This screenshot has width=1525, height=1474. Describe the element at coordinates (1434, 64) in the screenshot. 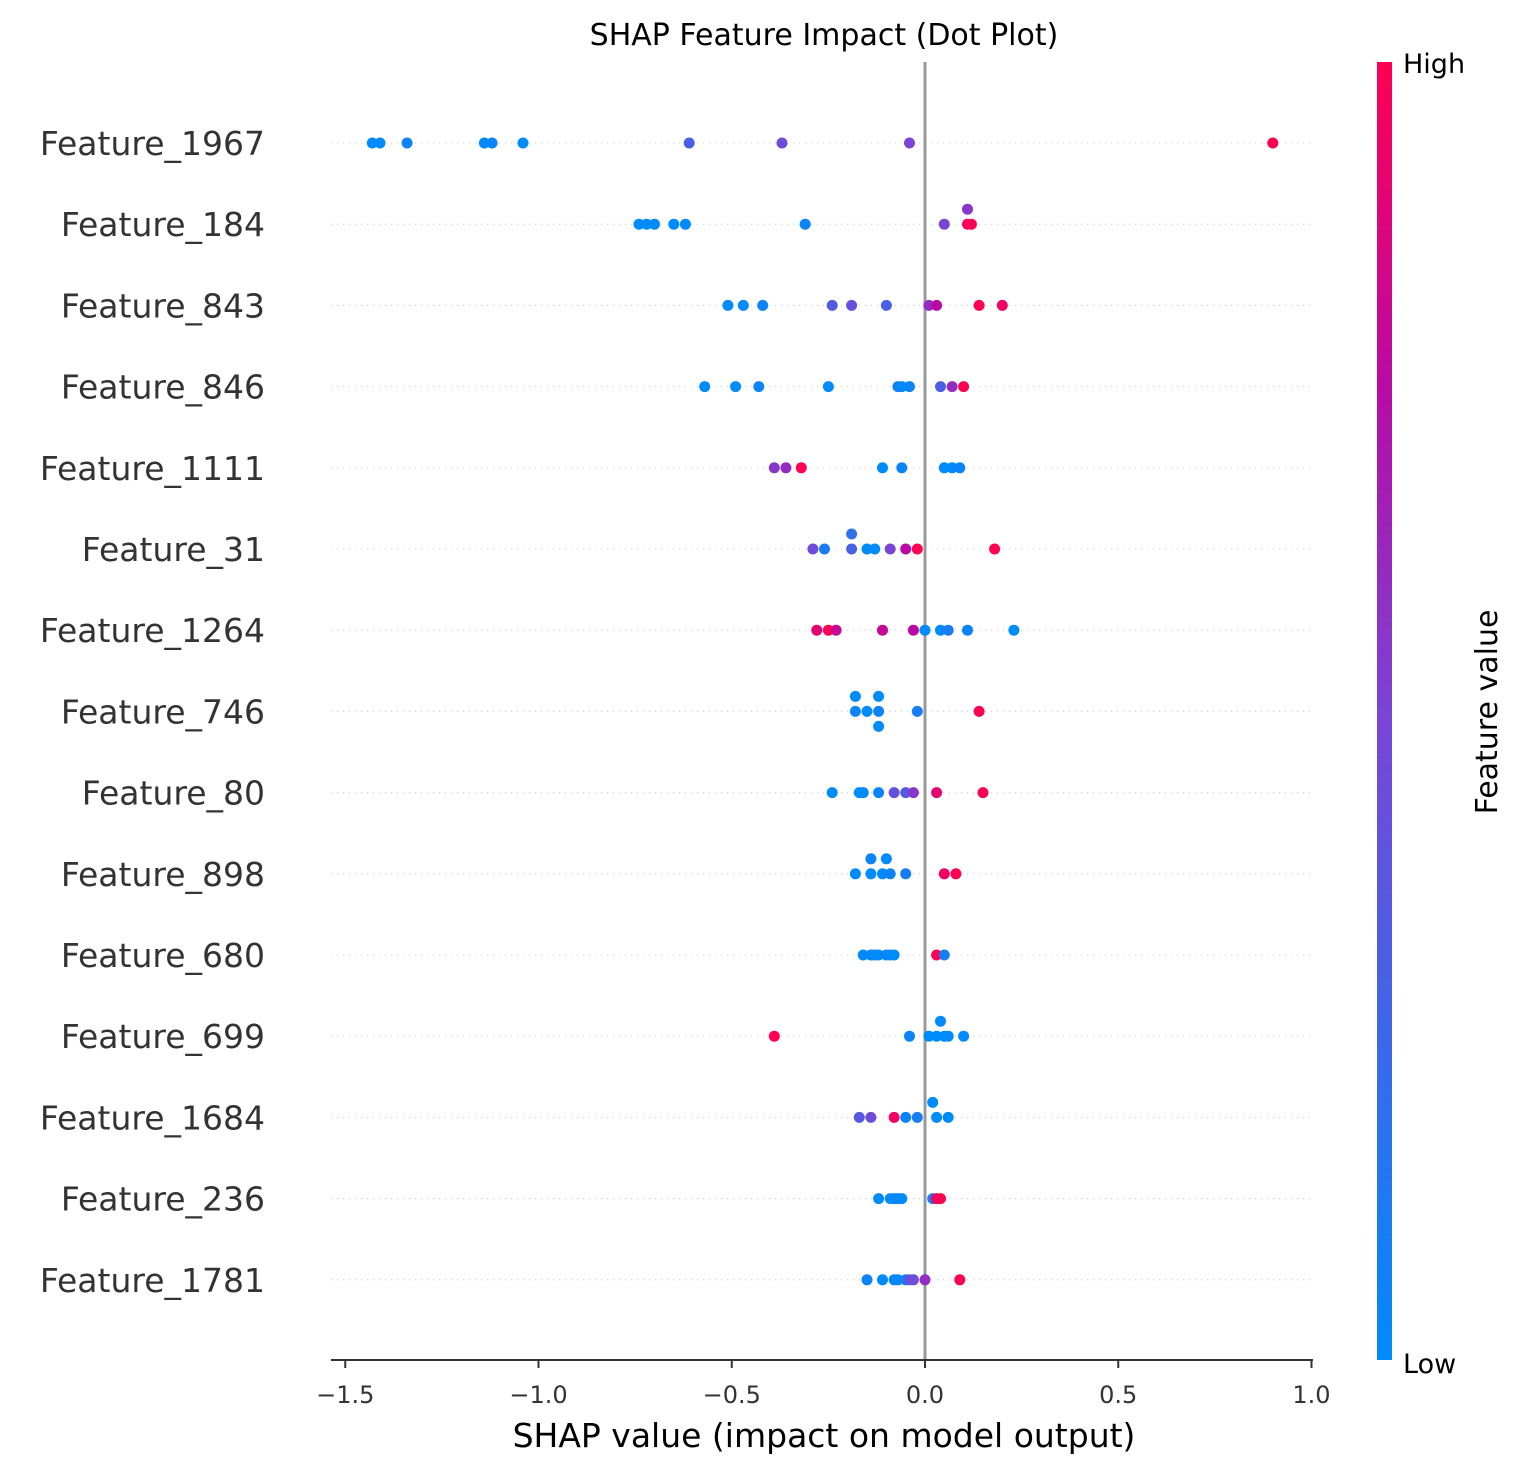

I see `colorbar-high-label: High` at that location.